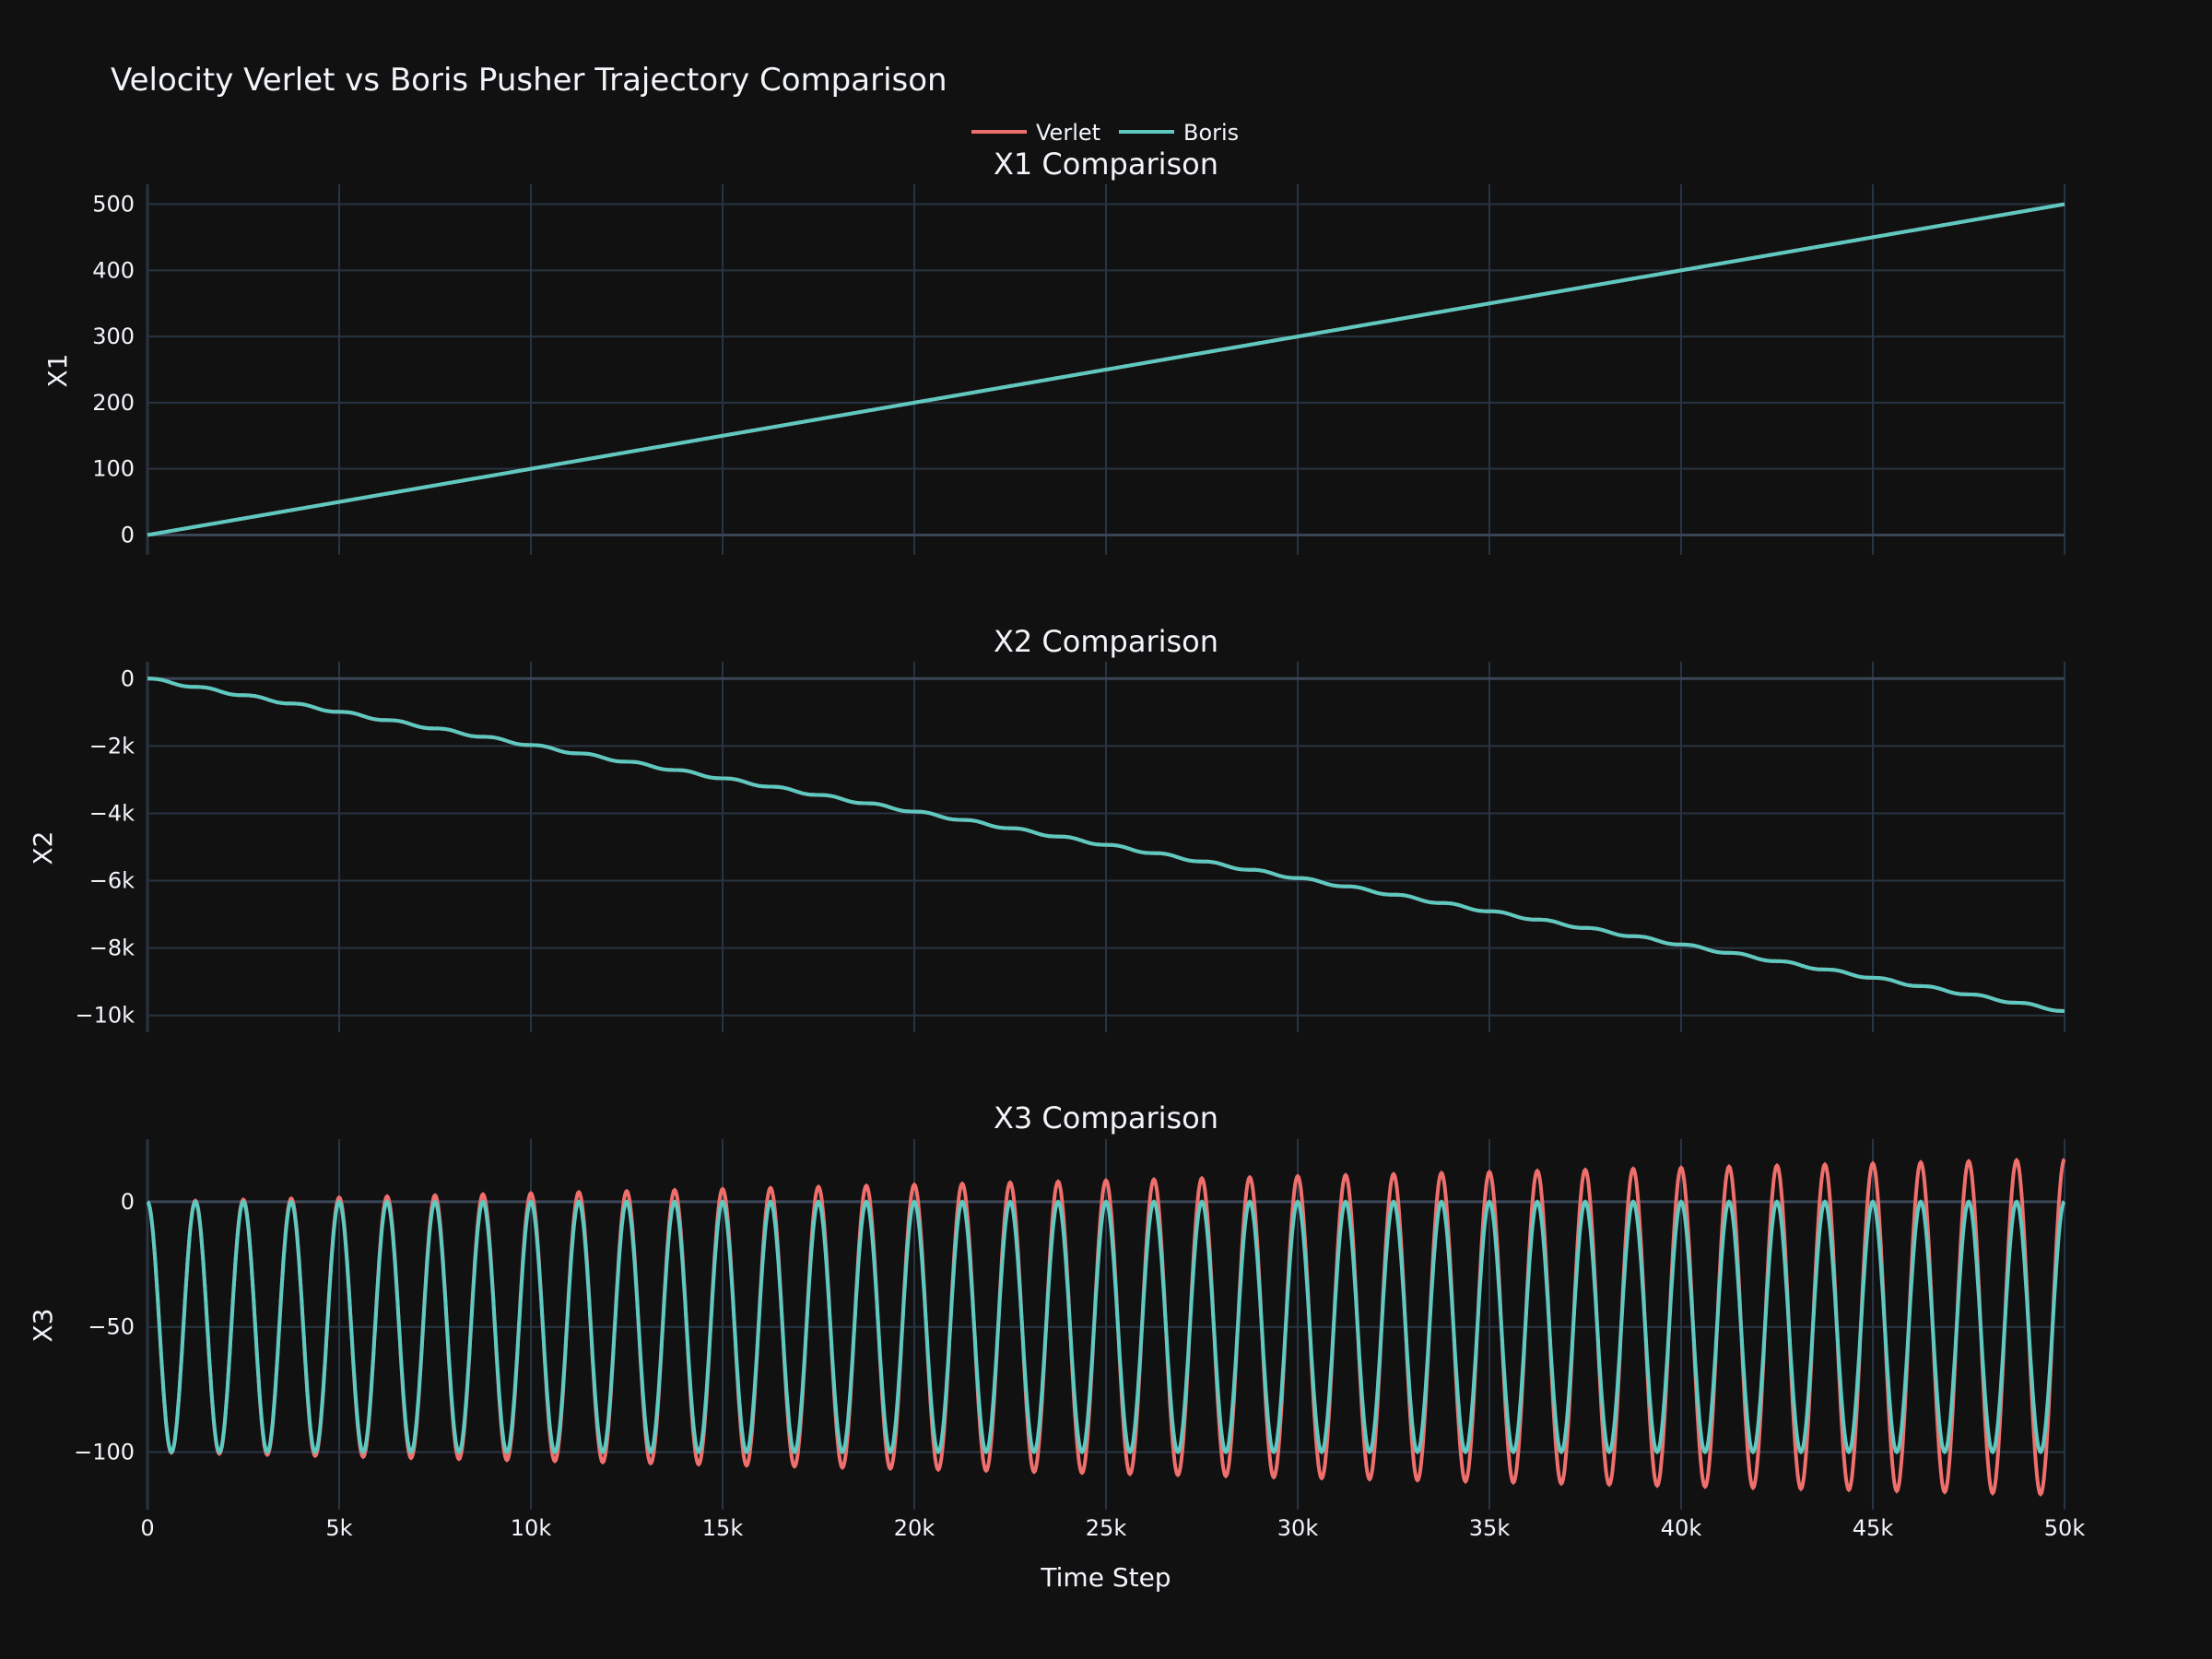 Image resolution: width=2212 pixels, height=1659 pixels. Describe the element at coordinates (104, 1452) in the screenshot. I see `y-tick-label: −100` at that location.